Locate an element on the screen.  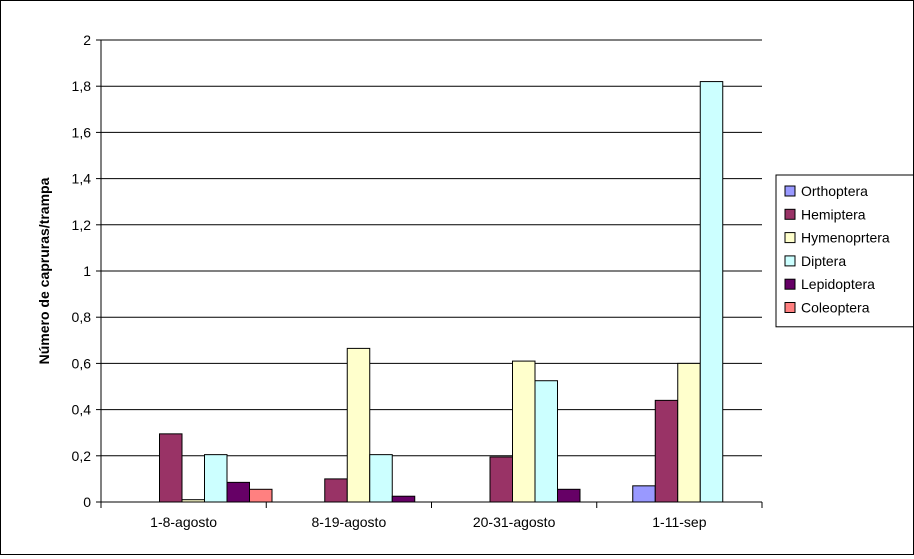
x-tick-label: 1-8-agosto is located at coordinates (183, 522).